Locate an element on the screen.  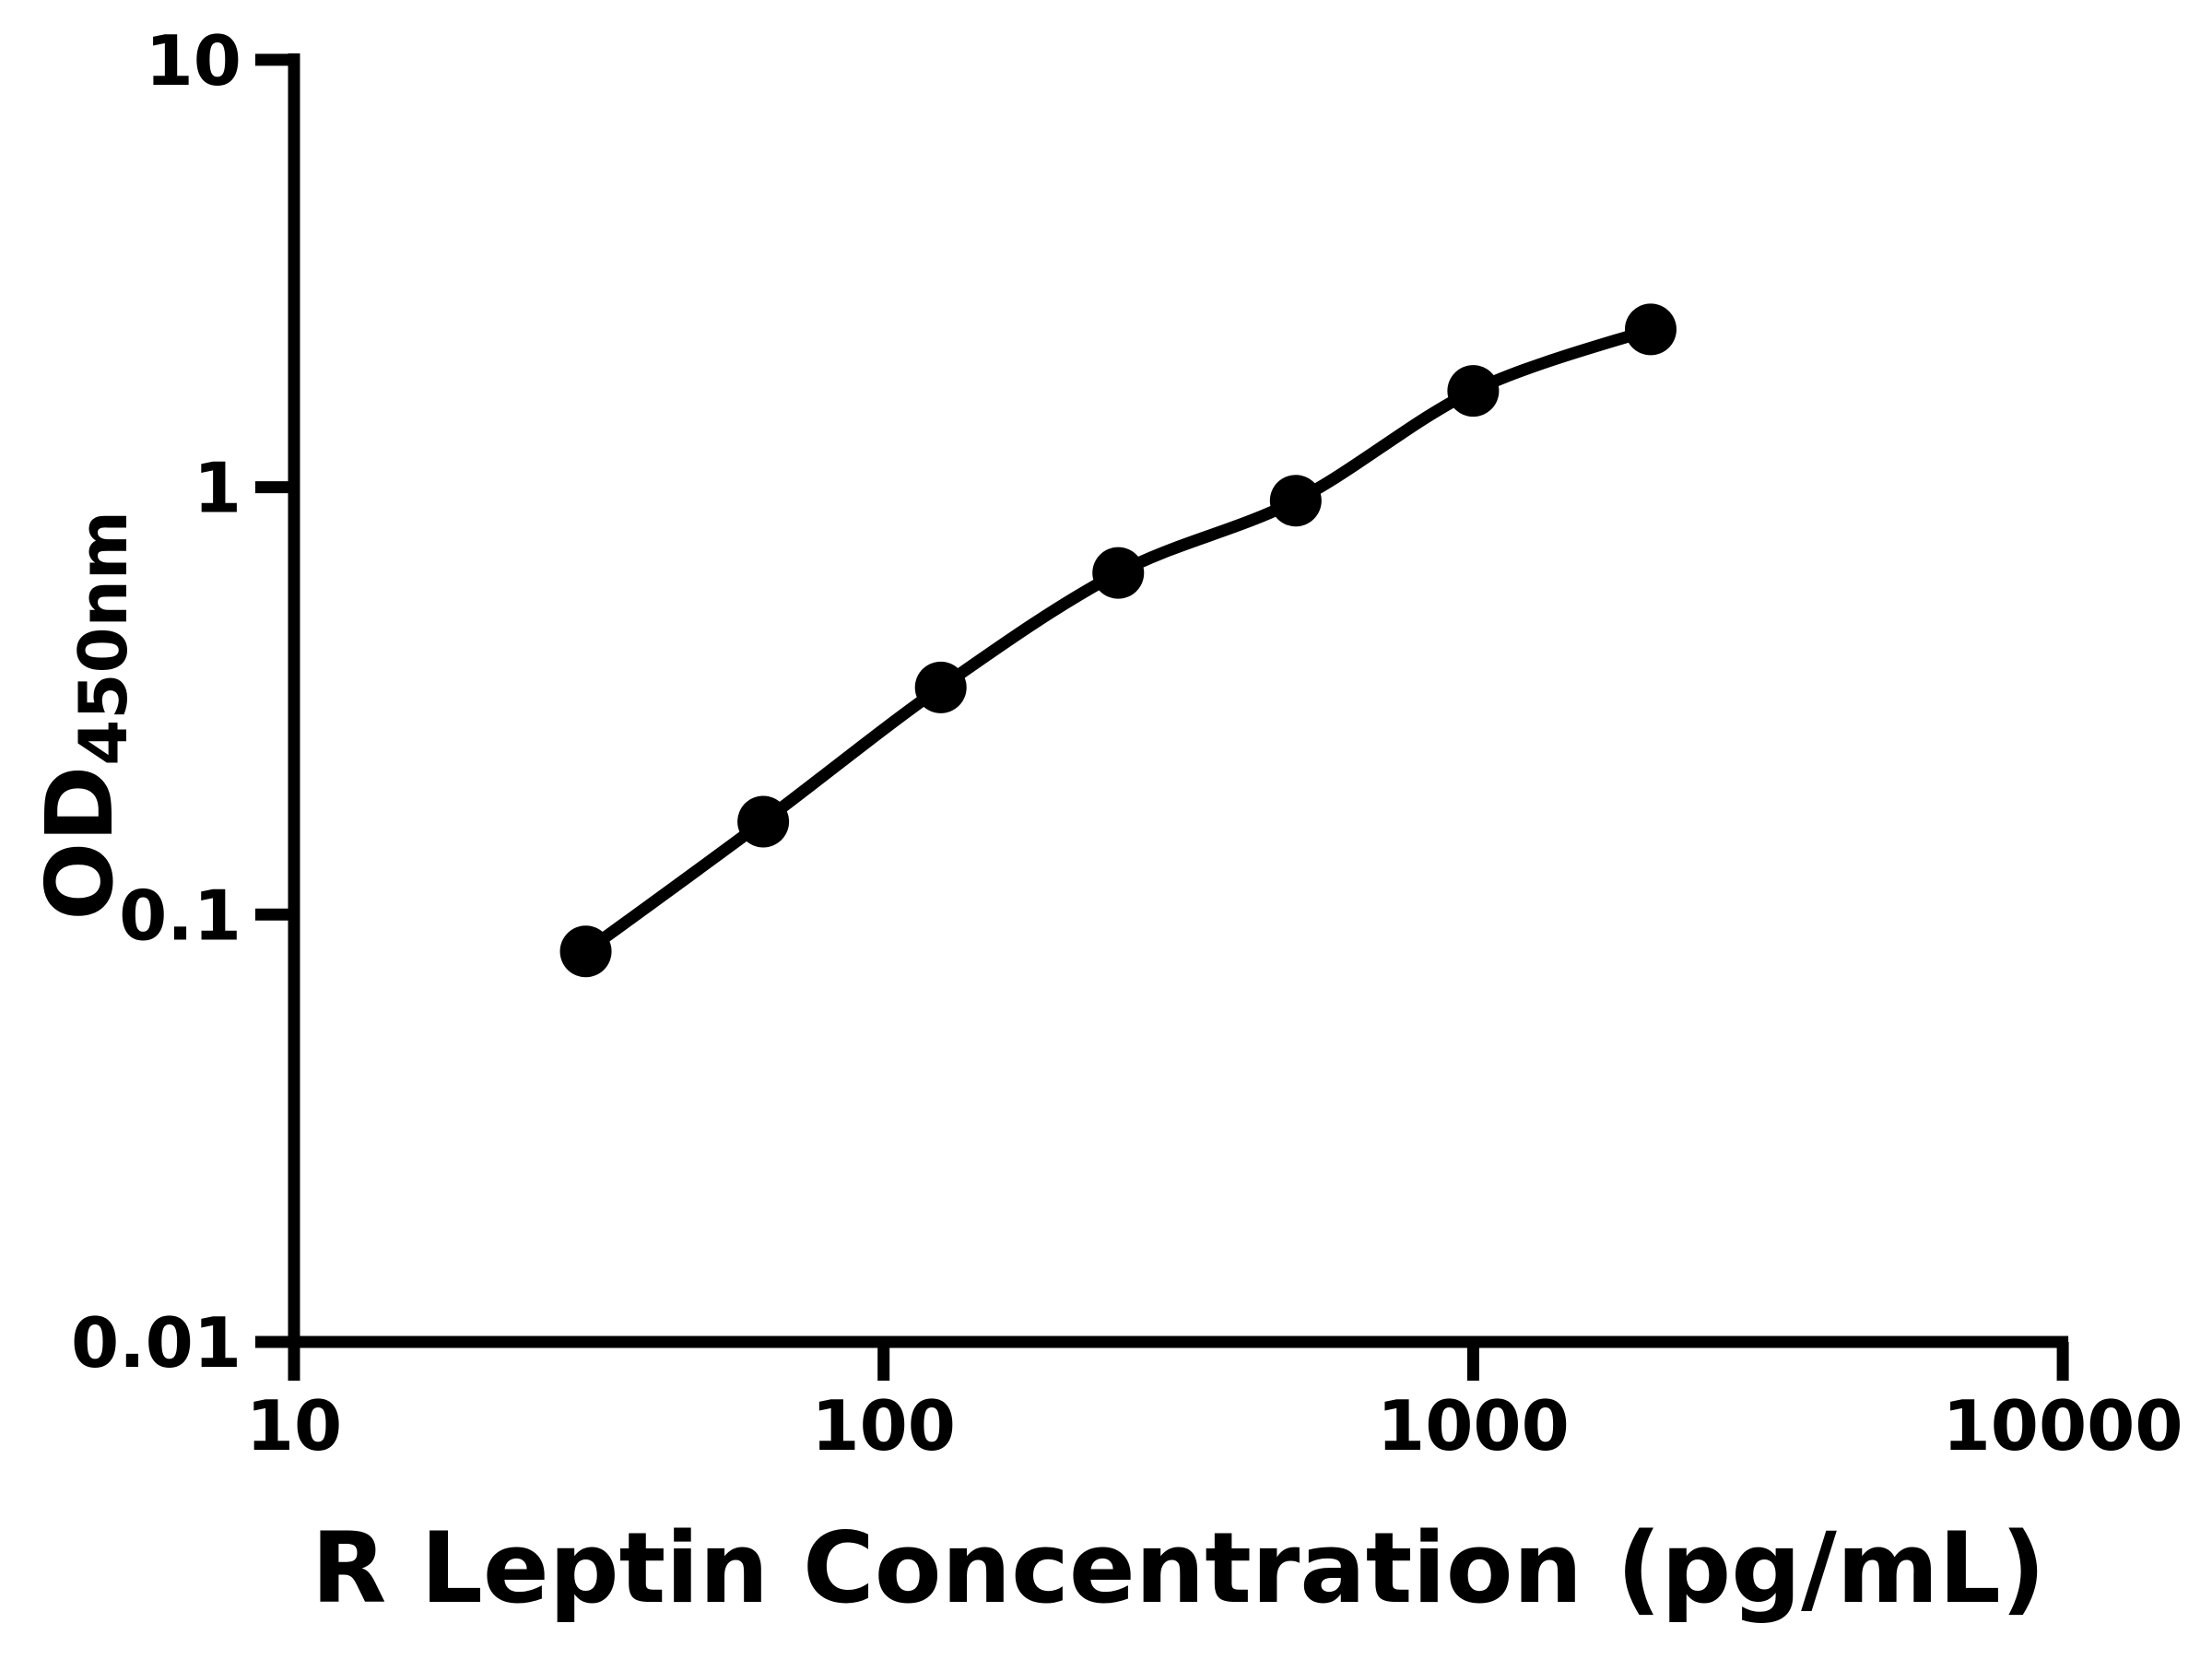
x-tick-label: 100 is located at coordinates (883, 1425).